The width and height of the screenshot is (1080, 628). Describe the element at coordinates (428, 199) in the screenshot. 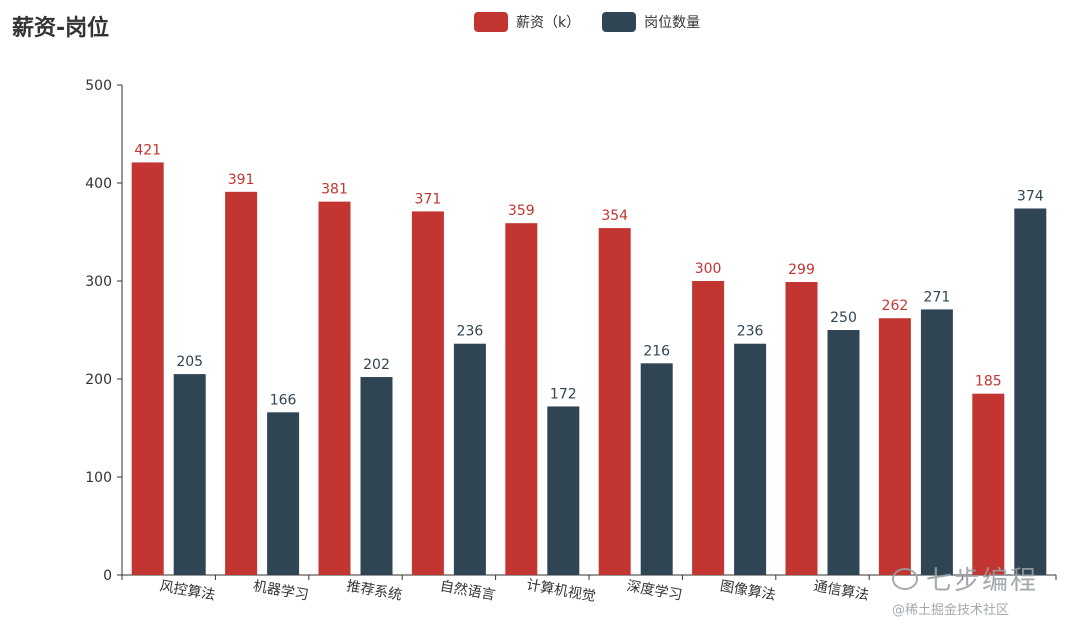

I see `data-label-salary: 371` at that location.